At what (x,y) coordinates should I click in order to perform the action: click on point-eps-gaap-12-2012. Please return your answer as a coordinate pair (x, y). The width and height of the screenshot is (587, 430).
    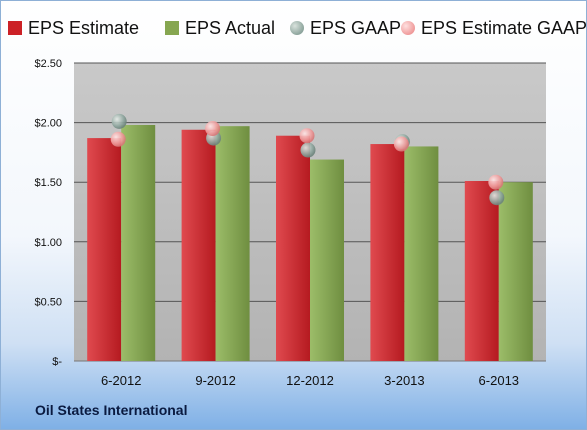
    Looking at the image, I should click on (308, 150).